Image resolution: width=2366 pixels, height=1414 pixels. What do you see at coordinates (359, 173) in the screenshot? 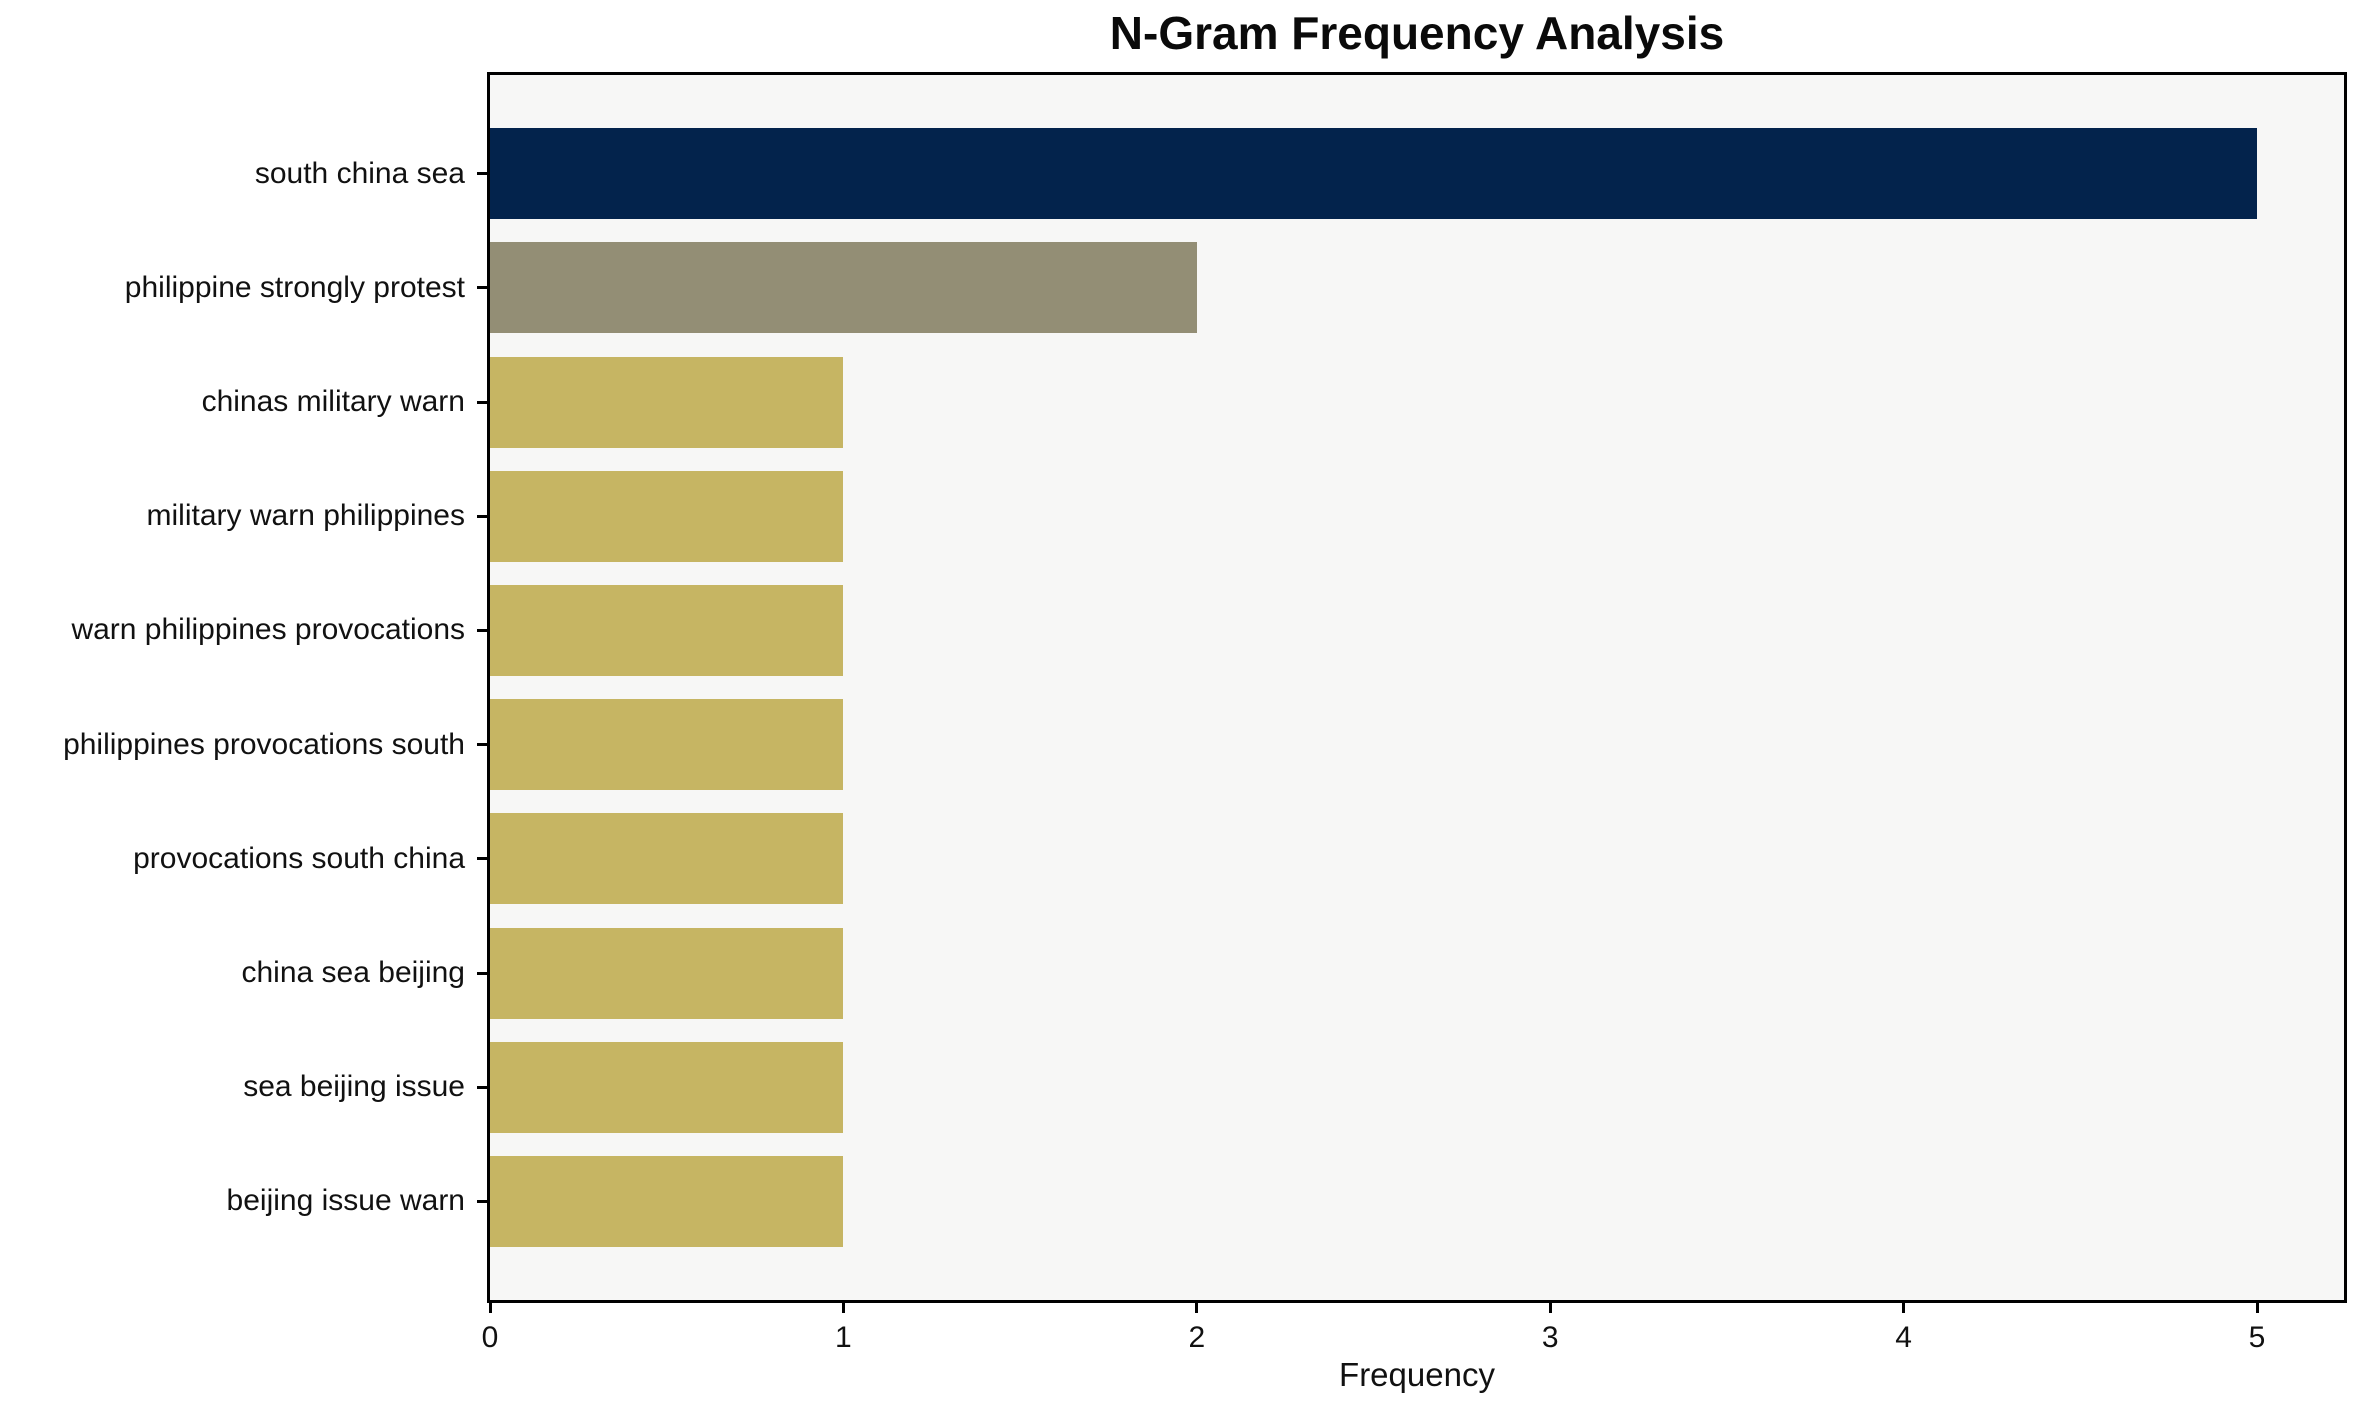
I see `y-tick-label: south china sea` at bounding box center [359, 173].